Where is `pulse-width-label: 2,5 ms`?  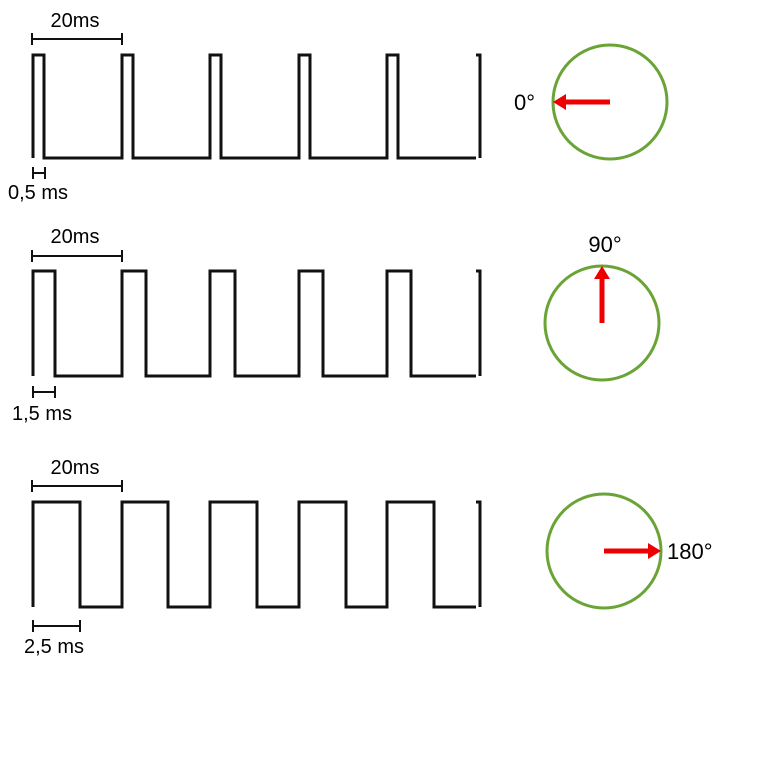 pulse-width-label: 2,5 ms is located at coordinates (54, 647).